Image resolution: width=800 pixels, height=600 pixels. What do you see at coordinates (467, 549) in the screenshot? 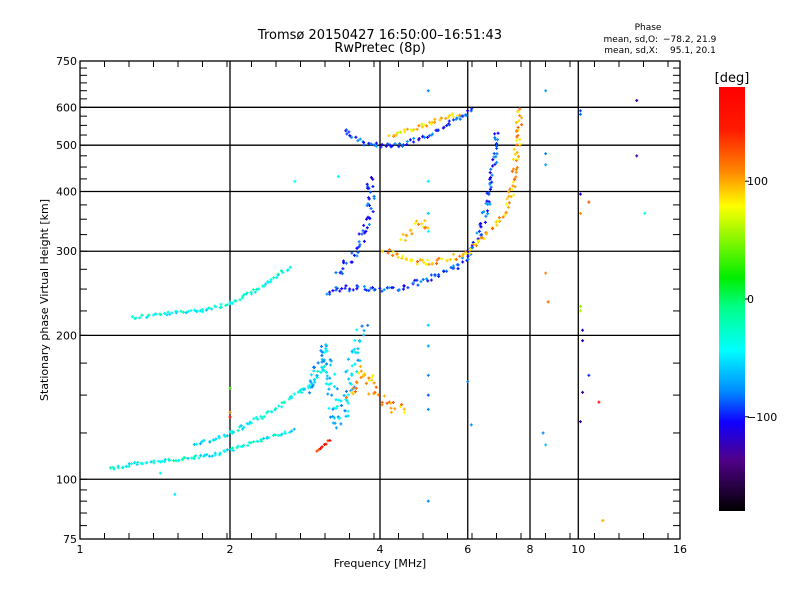
I see `x-tick-label: 6` at bounding box center [467, 549].